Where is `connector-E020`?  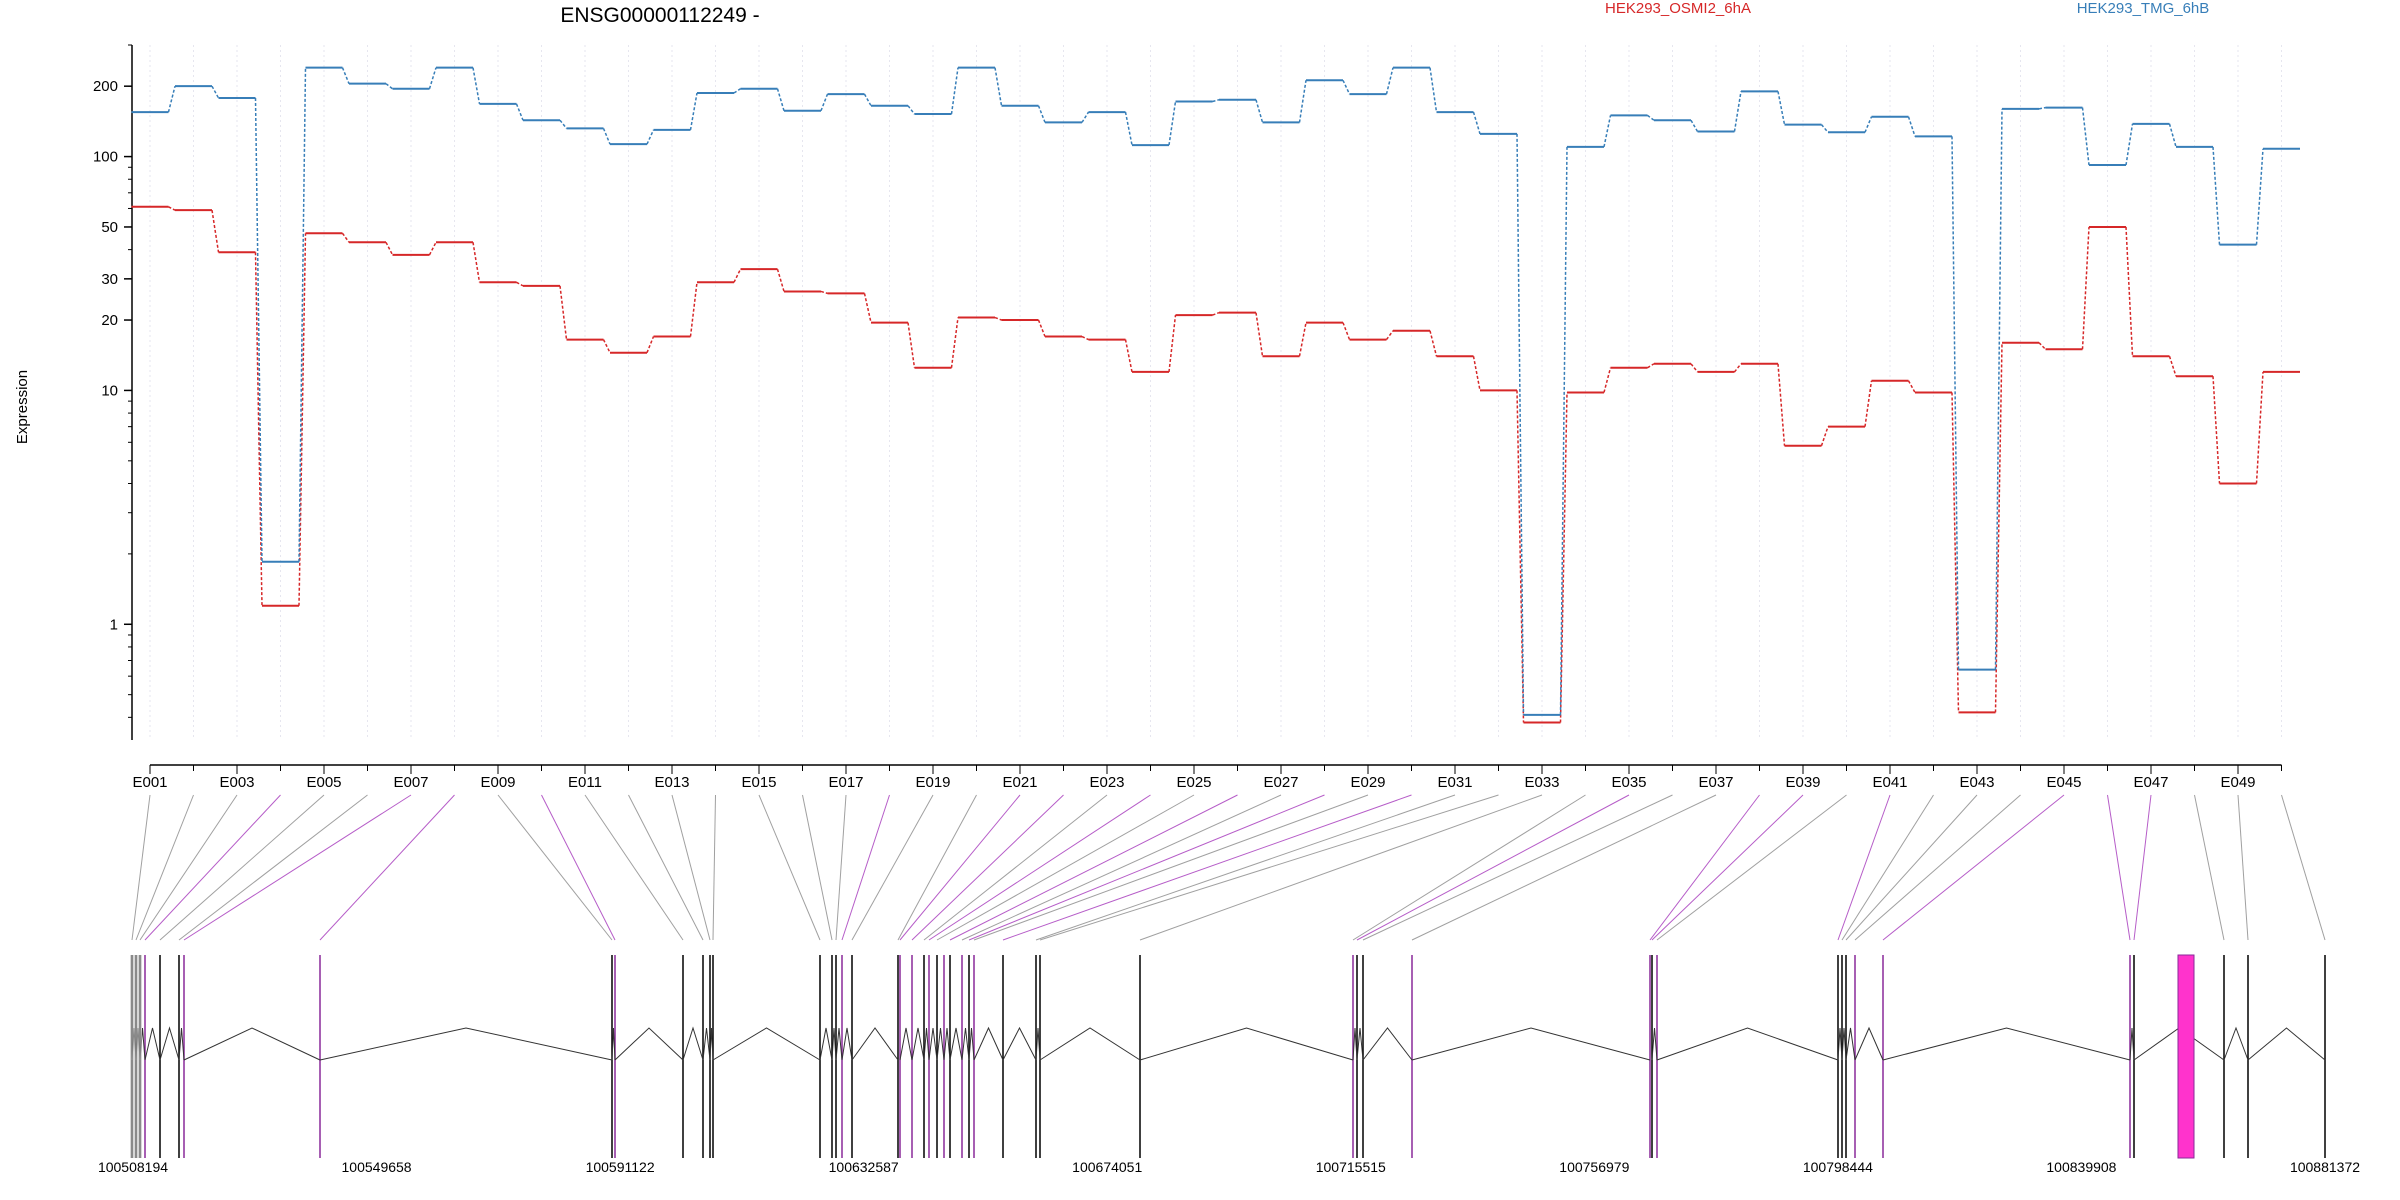 connector-E020 is located at coordinates (937, 867).